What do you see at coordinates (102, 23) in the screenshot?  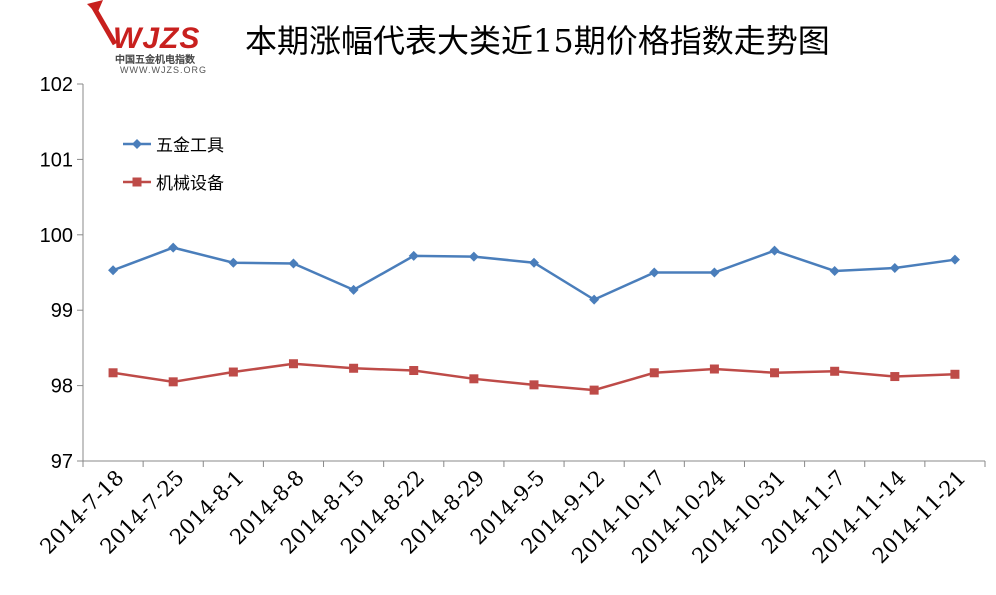 I see `logo-arrow-icon` at bounding box center [102, 23].